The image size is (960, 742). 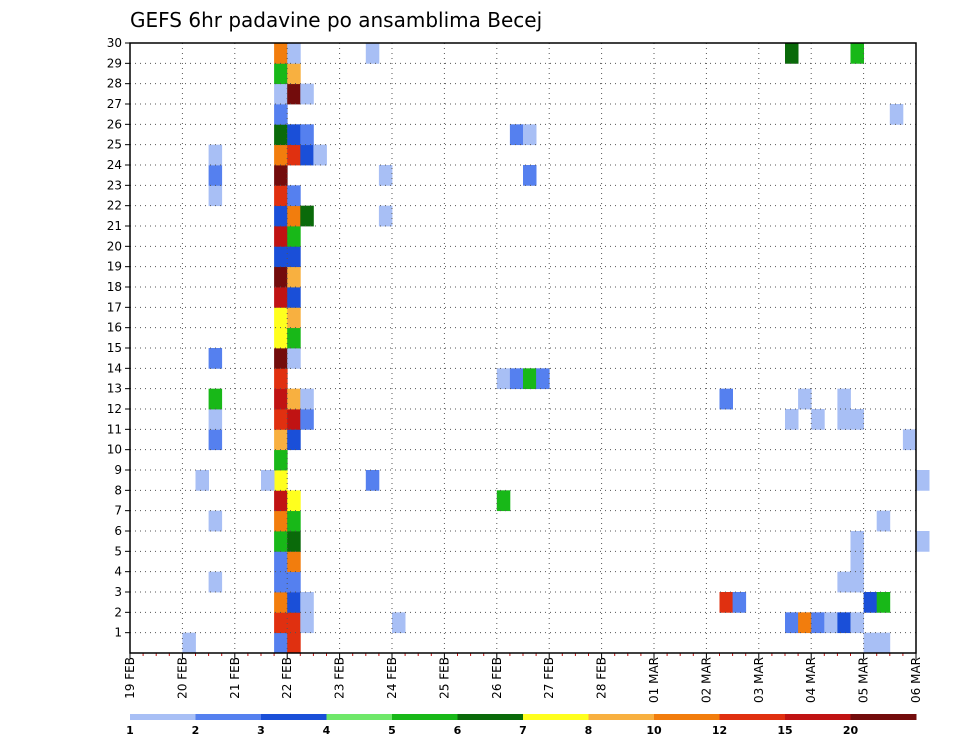 I want to click on x-tick-label: 21 FEB, so click(x=235, y=678).